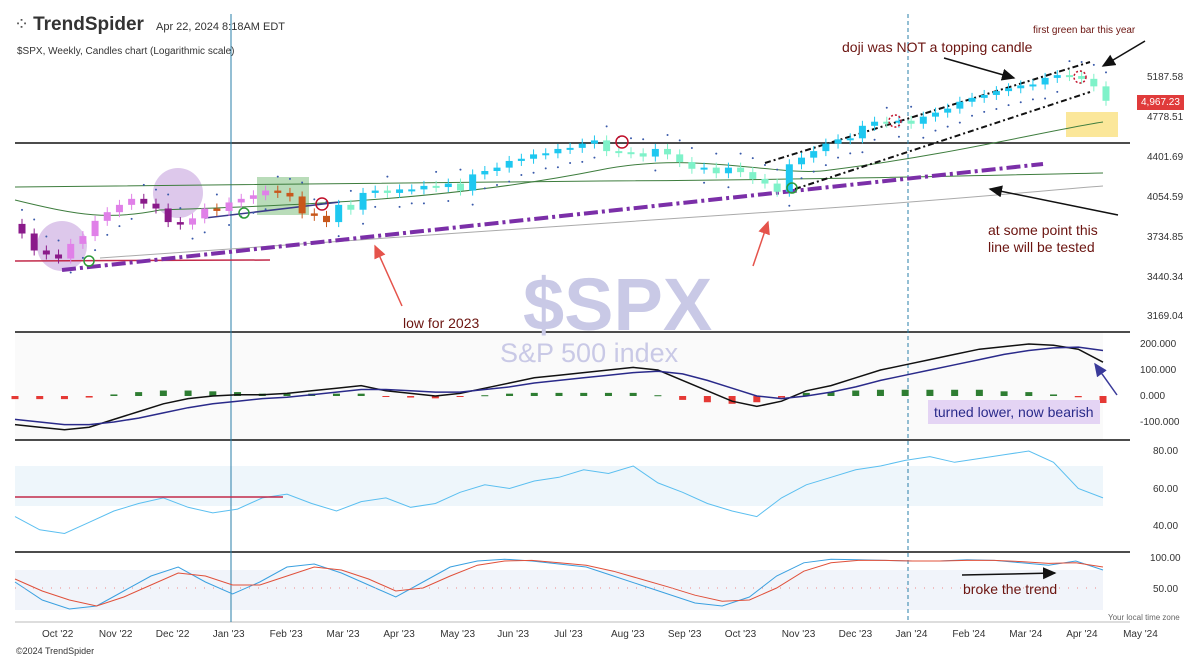 The width and height of the screenshot is (1200, 659). What do you see at coordinates (942, 140) in the screenshot?
I see `channel-lower` at bounding box center [942, 140].